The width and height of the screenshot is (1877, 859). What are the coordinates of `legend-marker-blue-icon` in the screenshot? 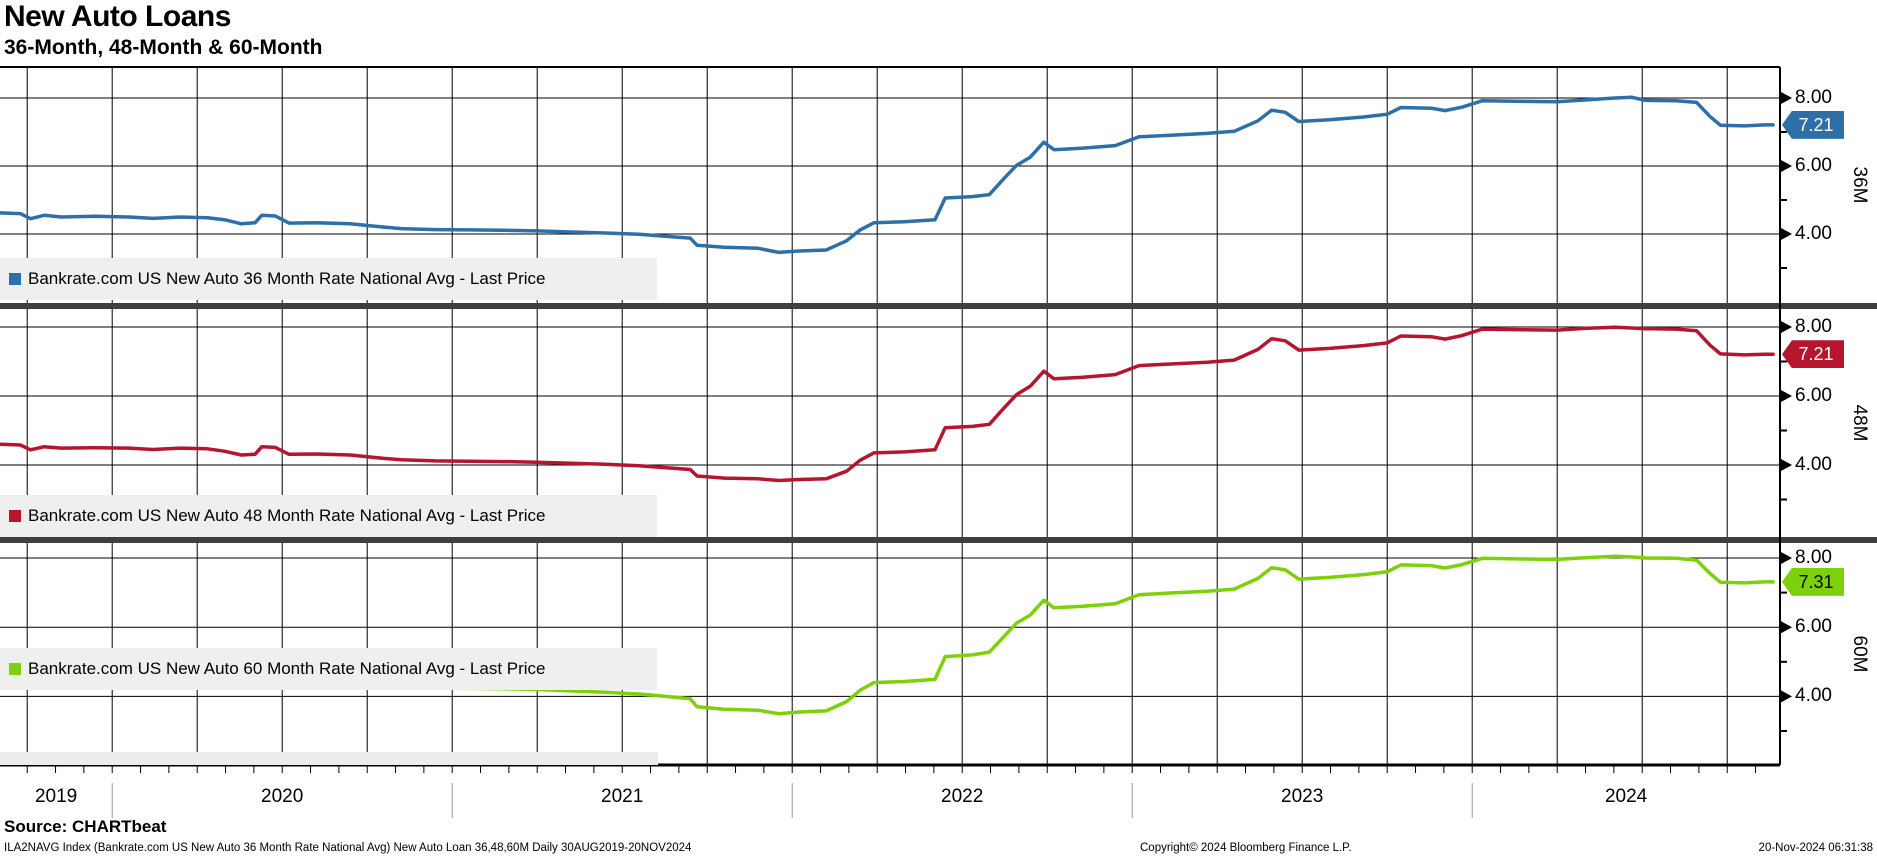 It's located at (15, 279).